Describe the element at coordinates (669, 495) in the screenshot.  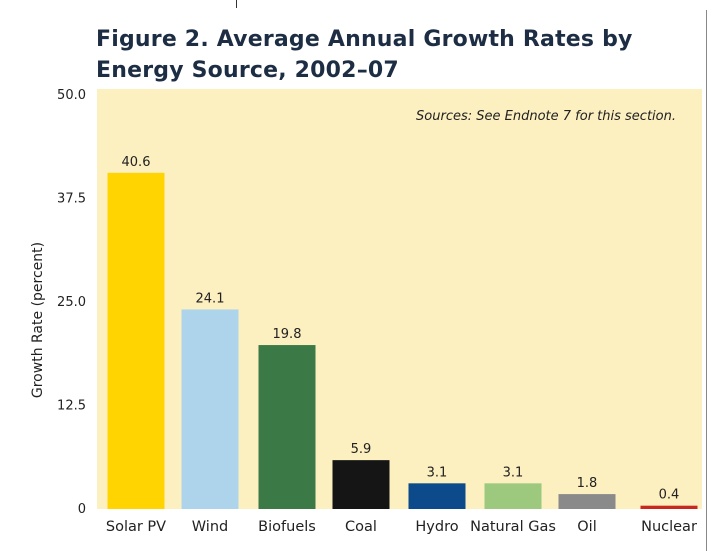
I see `value-label: 0.4` at that location.